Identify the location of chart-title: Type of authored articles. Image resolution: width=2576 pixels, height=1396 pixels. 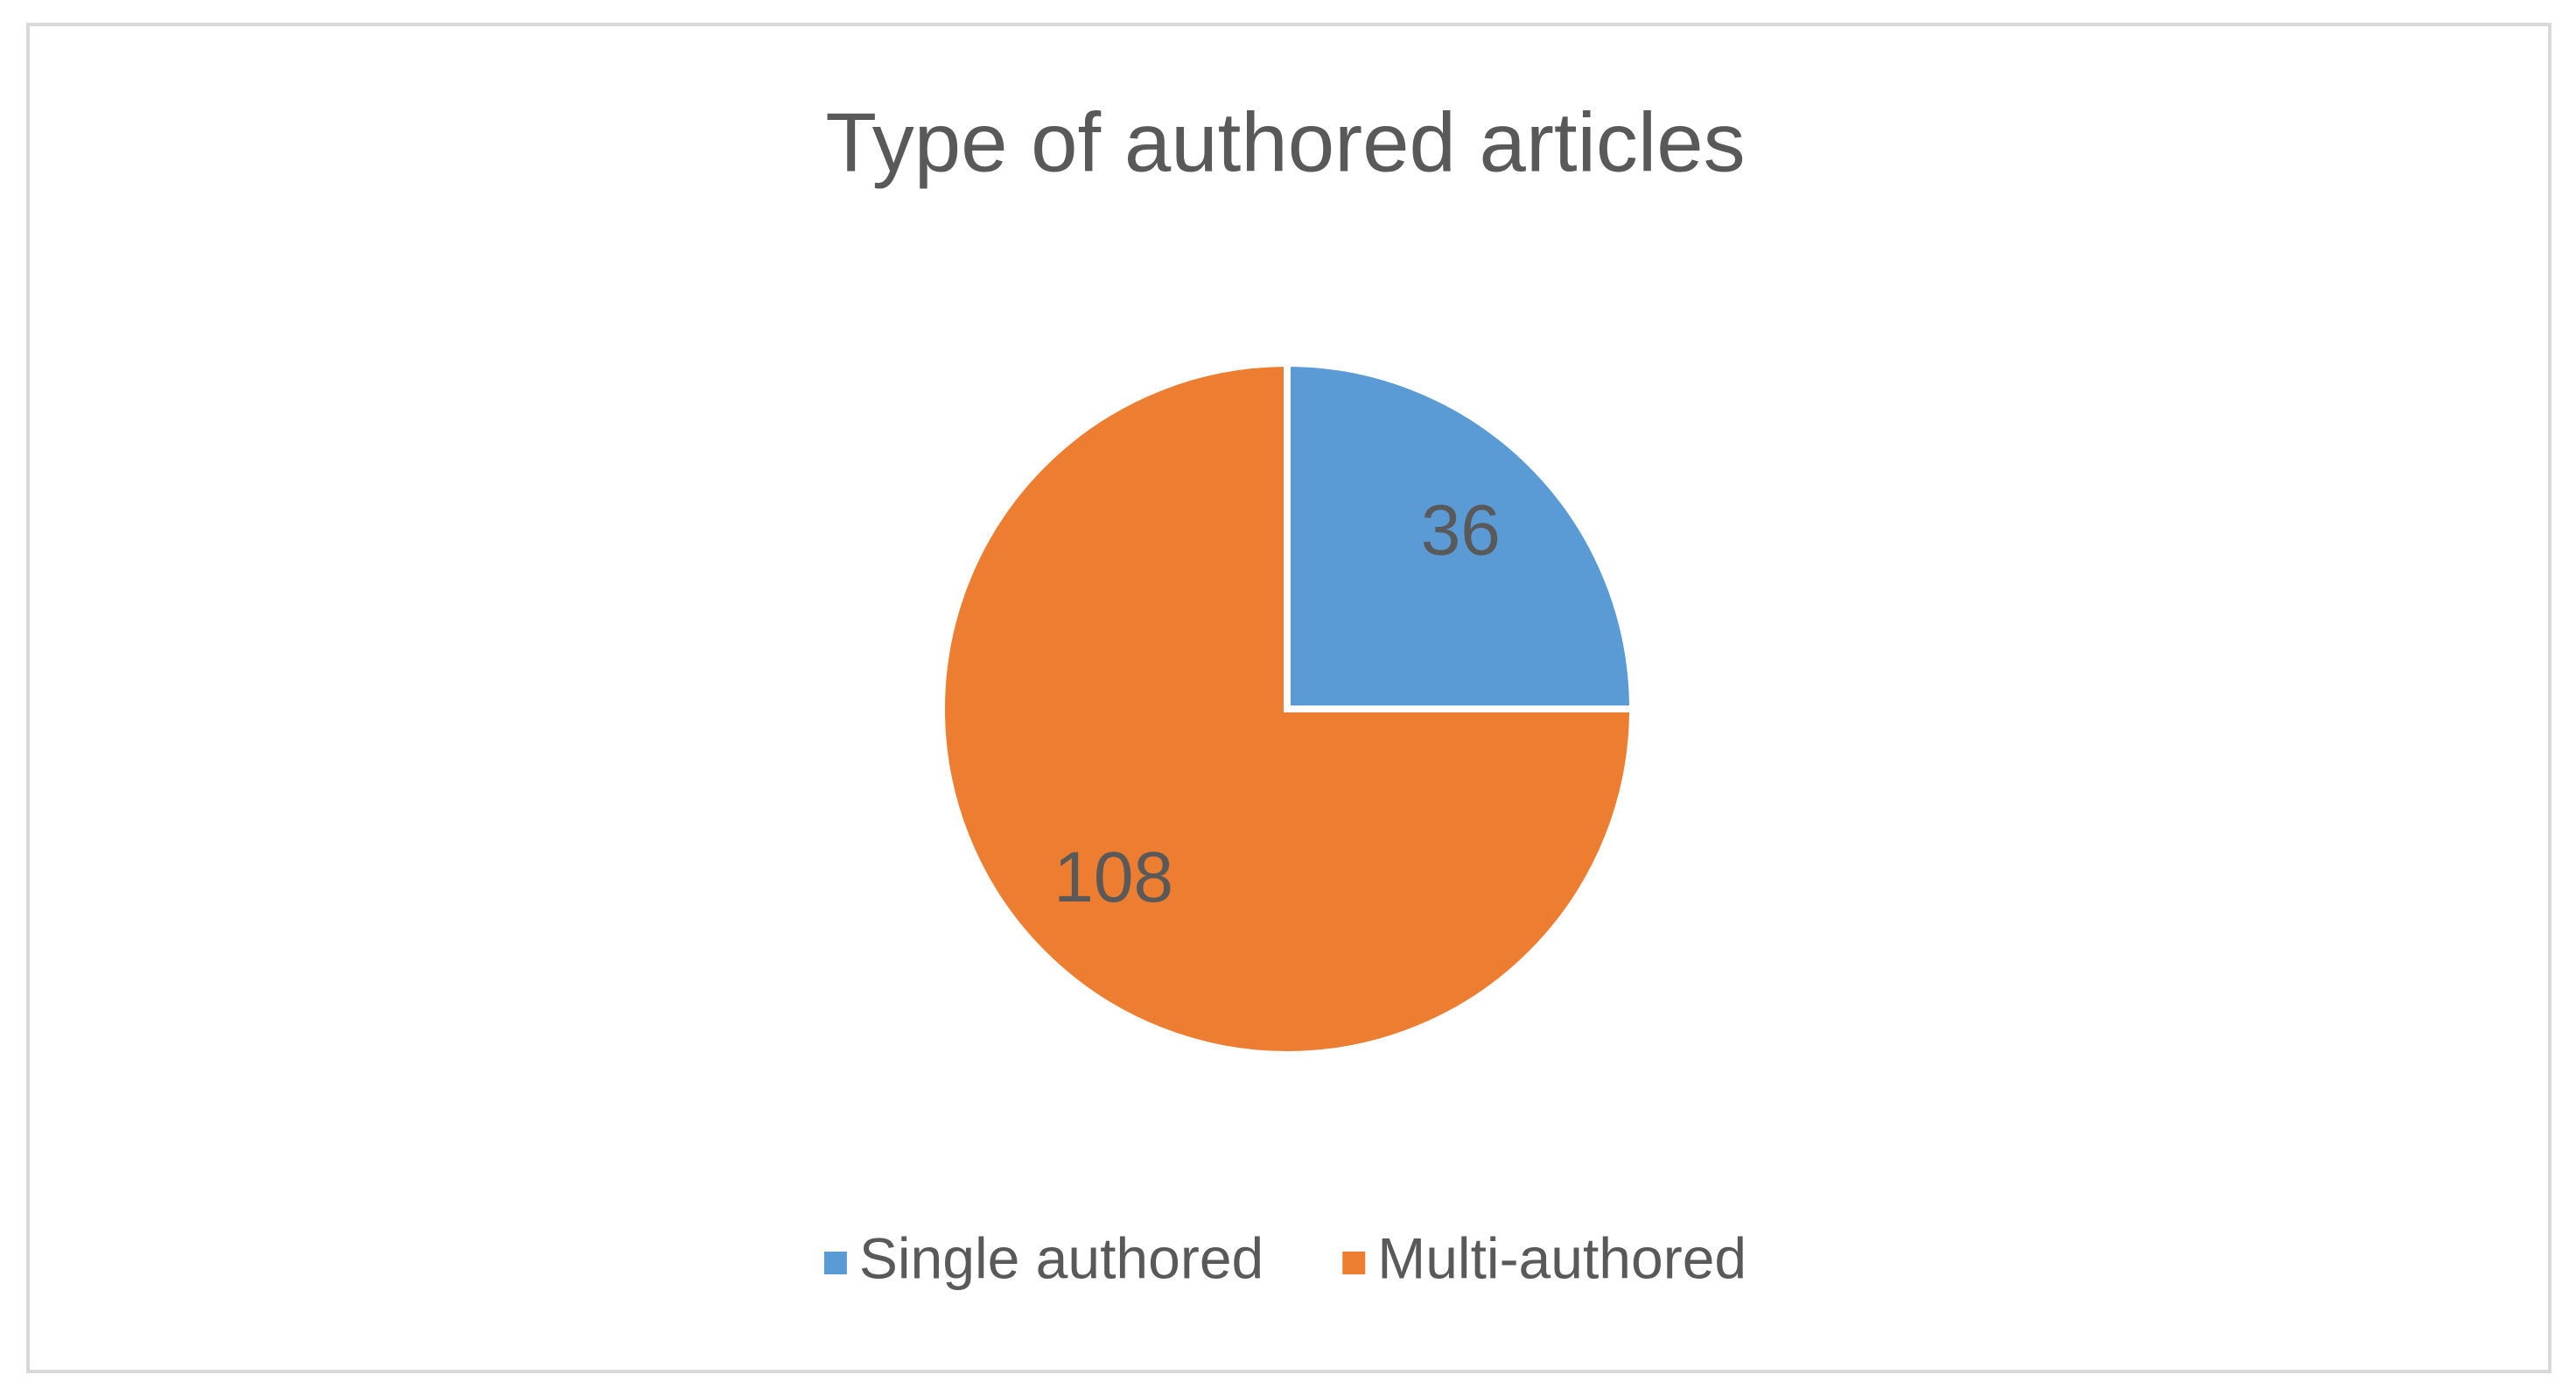
(1285, 142).